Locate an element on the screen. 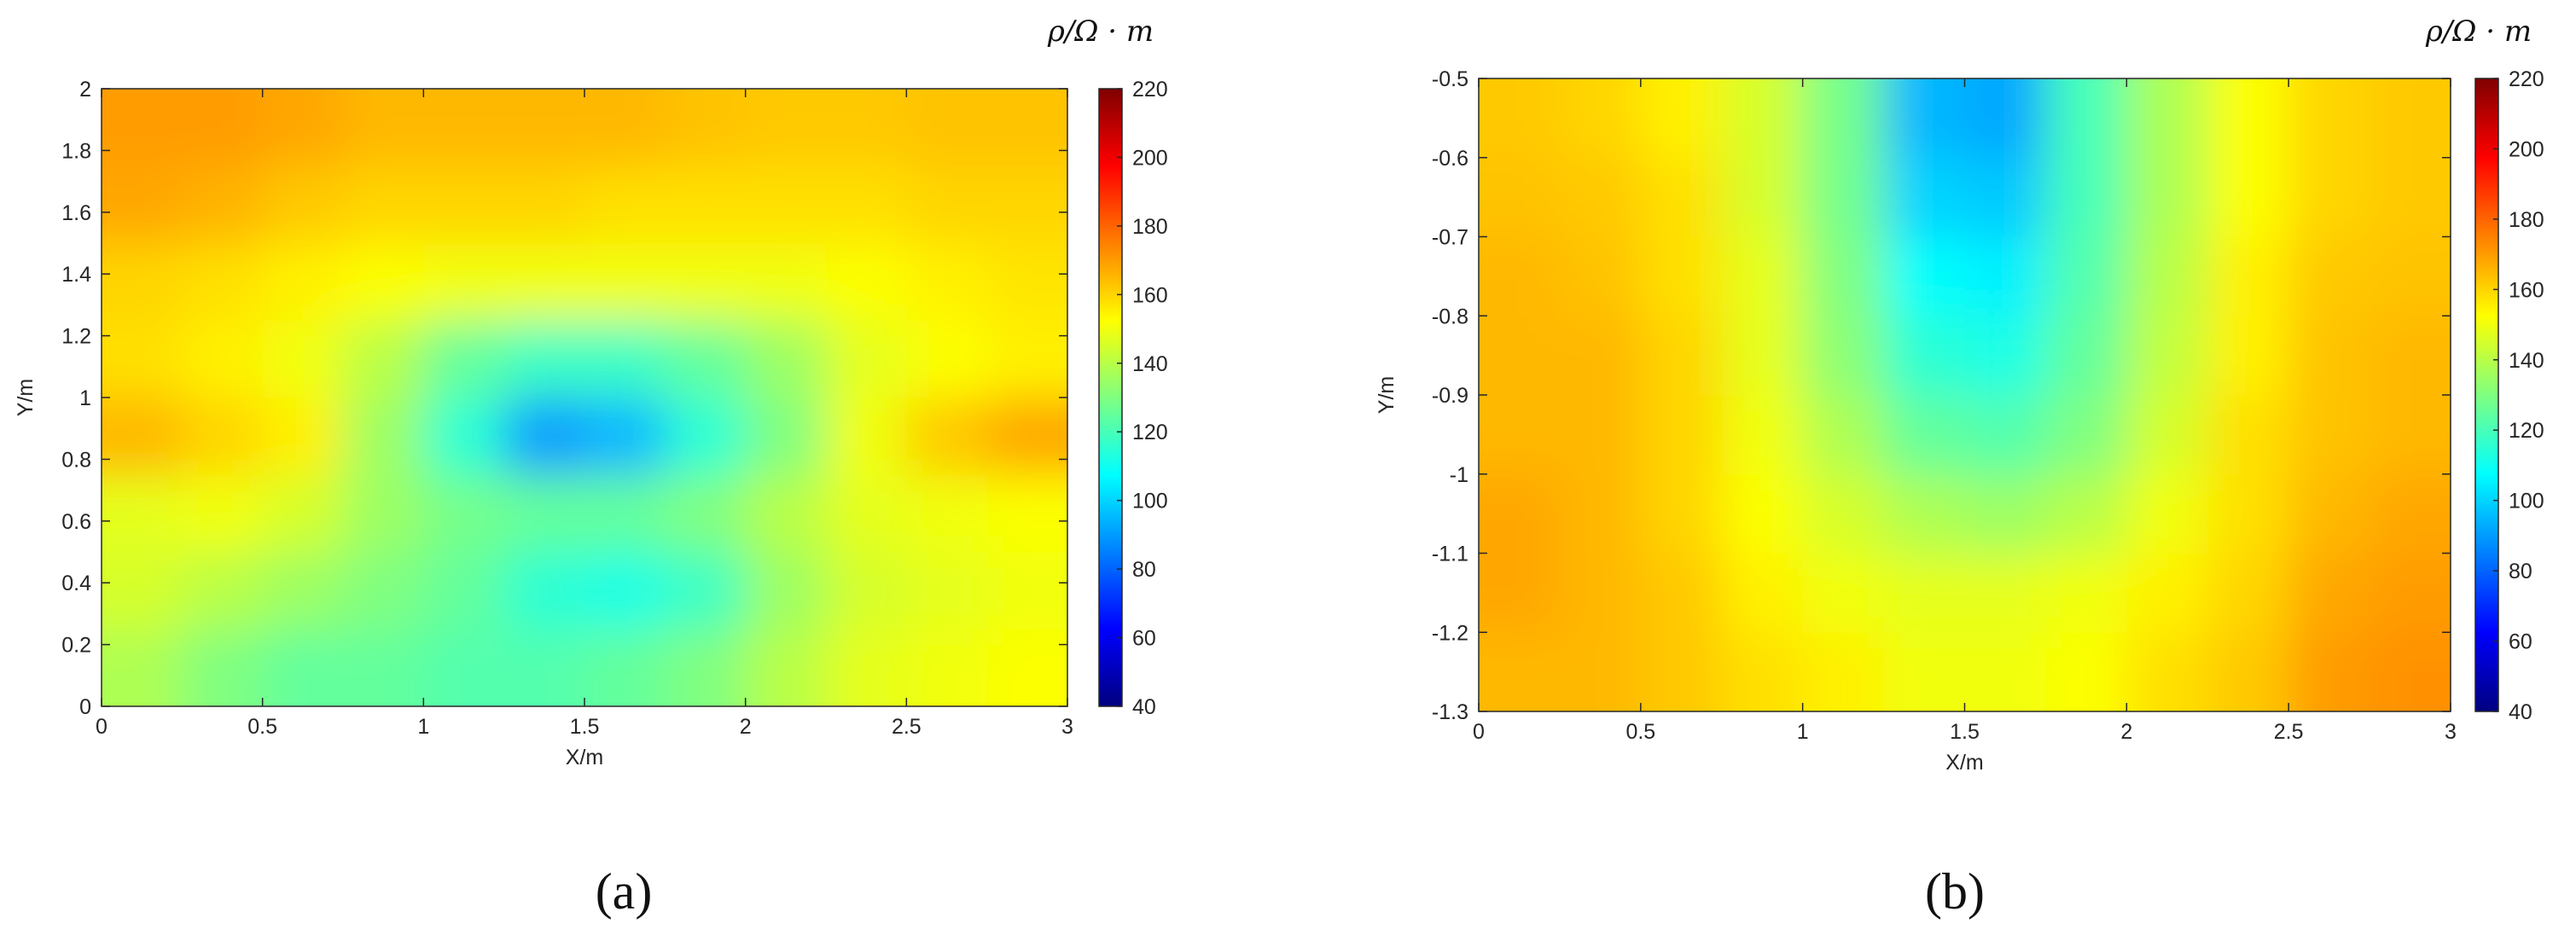 The image size is (2576, 952). y-tick-label: -1.2 is located at coordinates (1450, 633).